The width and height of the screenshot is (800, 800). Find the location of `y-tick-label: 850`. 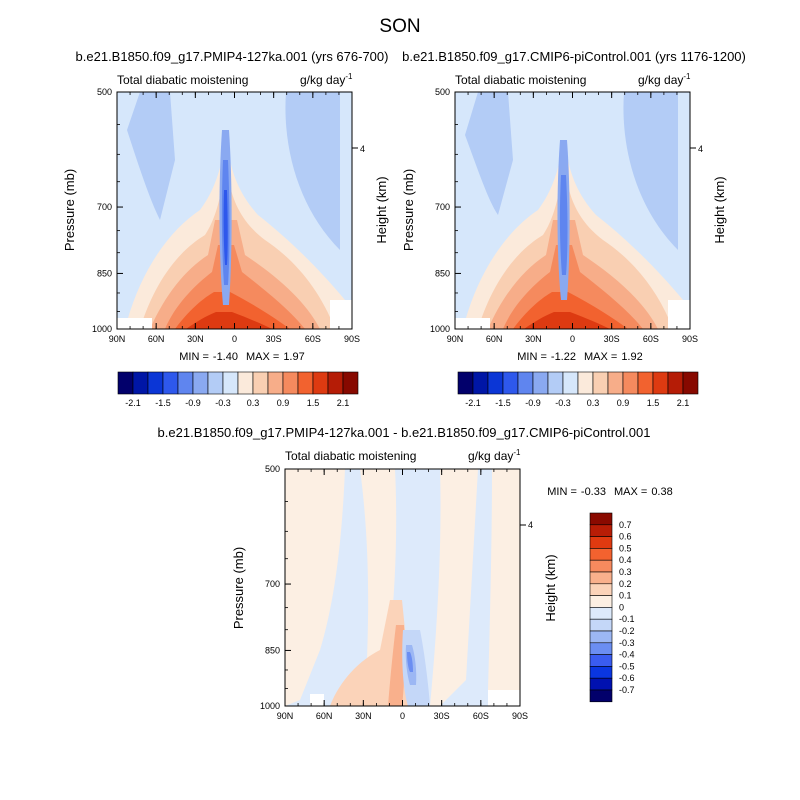

y-tick-label: 850 is located at coordinates (104, 273).